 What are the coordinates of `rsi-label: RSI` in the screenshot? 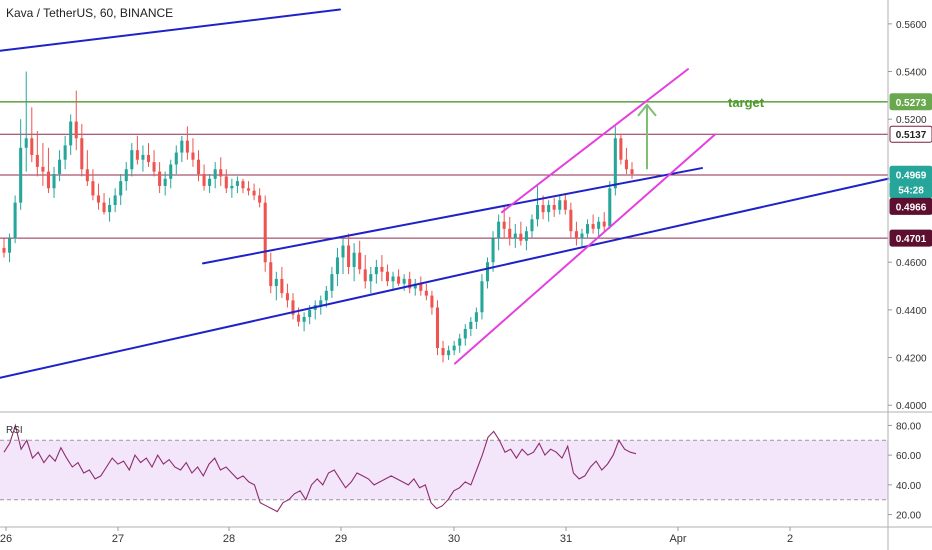 It's located at (14, 430).